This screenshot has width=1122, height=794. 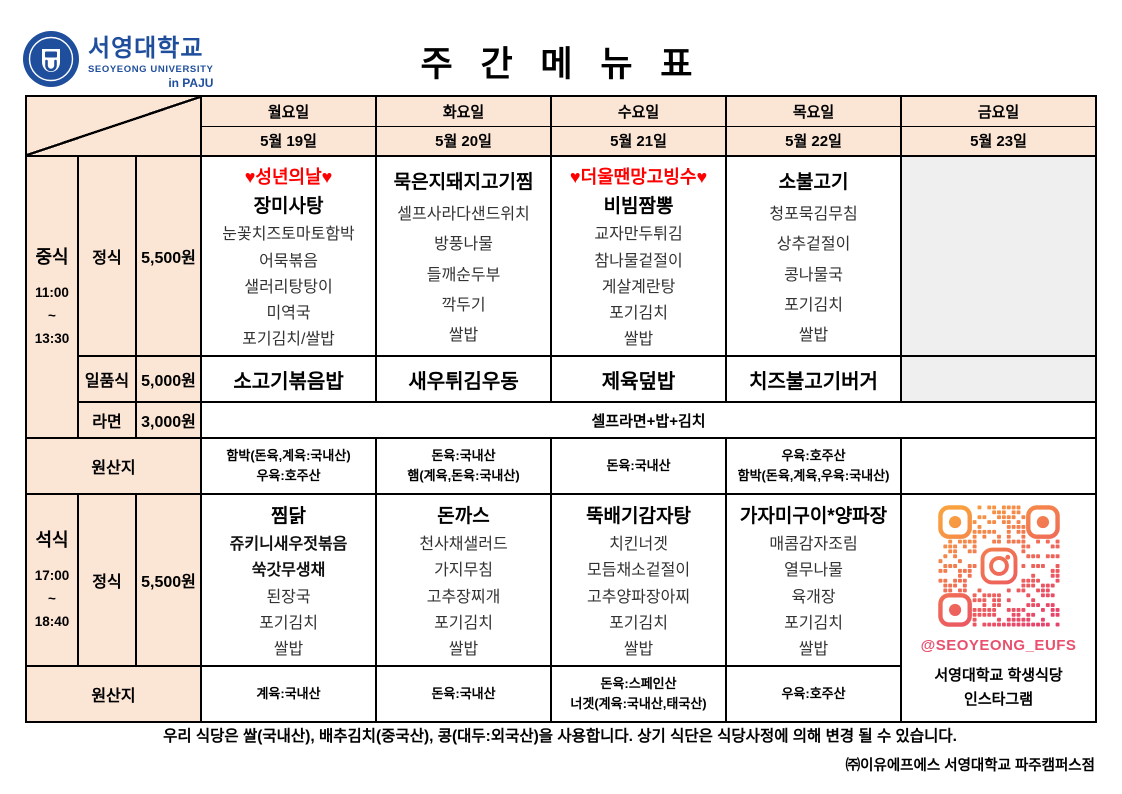 I want to click on menu-item: 육개장, so click(x=813, y=597).